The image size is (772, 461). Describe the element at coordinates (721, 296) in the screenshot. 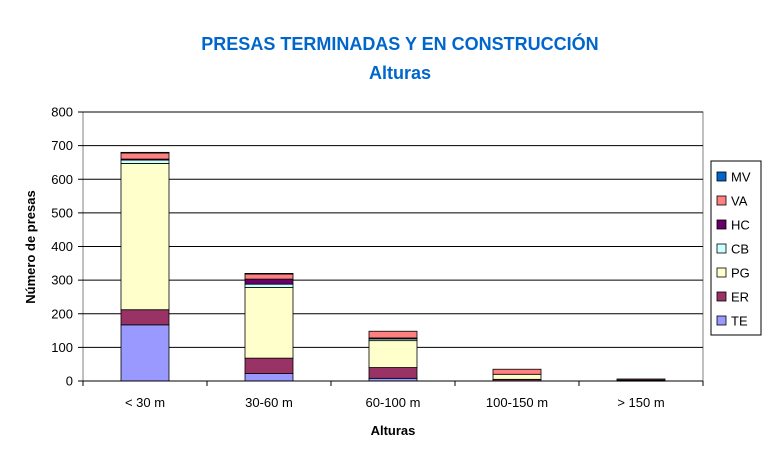

I see `legend-swatch-er` at that location.